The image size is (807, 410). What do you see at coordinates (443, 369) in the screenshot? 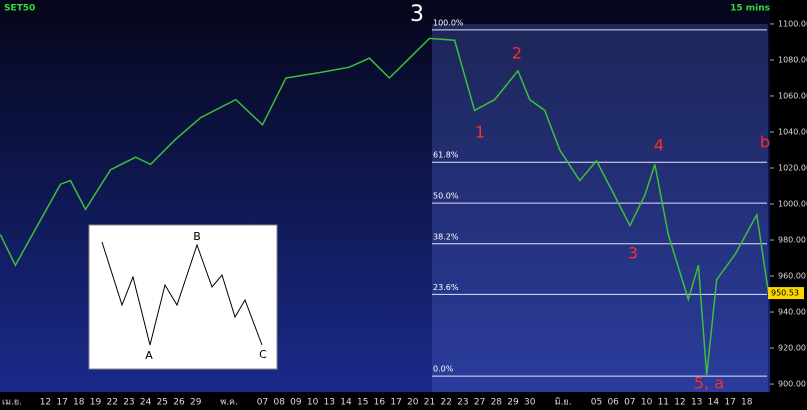
I see `fib-label: 0.0%` at bounding box center [443, 369].